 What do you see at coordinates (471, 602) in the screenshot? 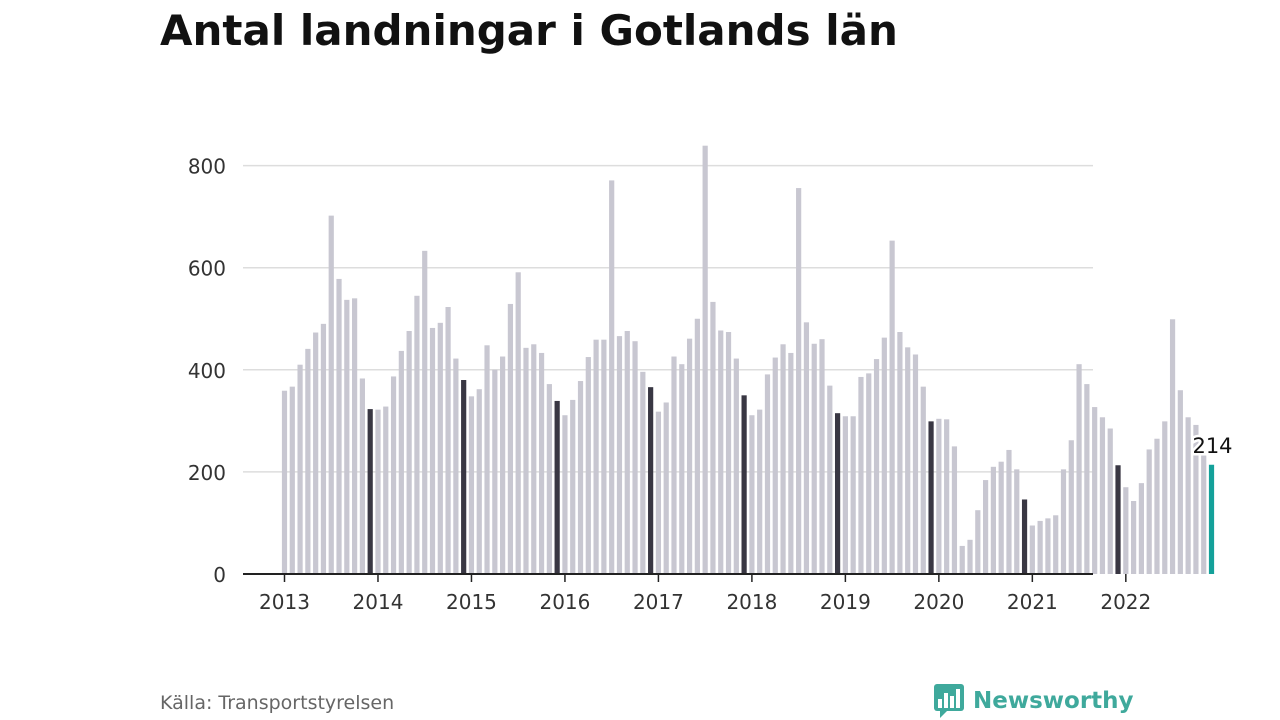
I see `x-tick-label: 2015` at bounding box center [471, 602].